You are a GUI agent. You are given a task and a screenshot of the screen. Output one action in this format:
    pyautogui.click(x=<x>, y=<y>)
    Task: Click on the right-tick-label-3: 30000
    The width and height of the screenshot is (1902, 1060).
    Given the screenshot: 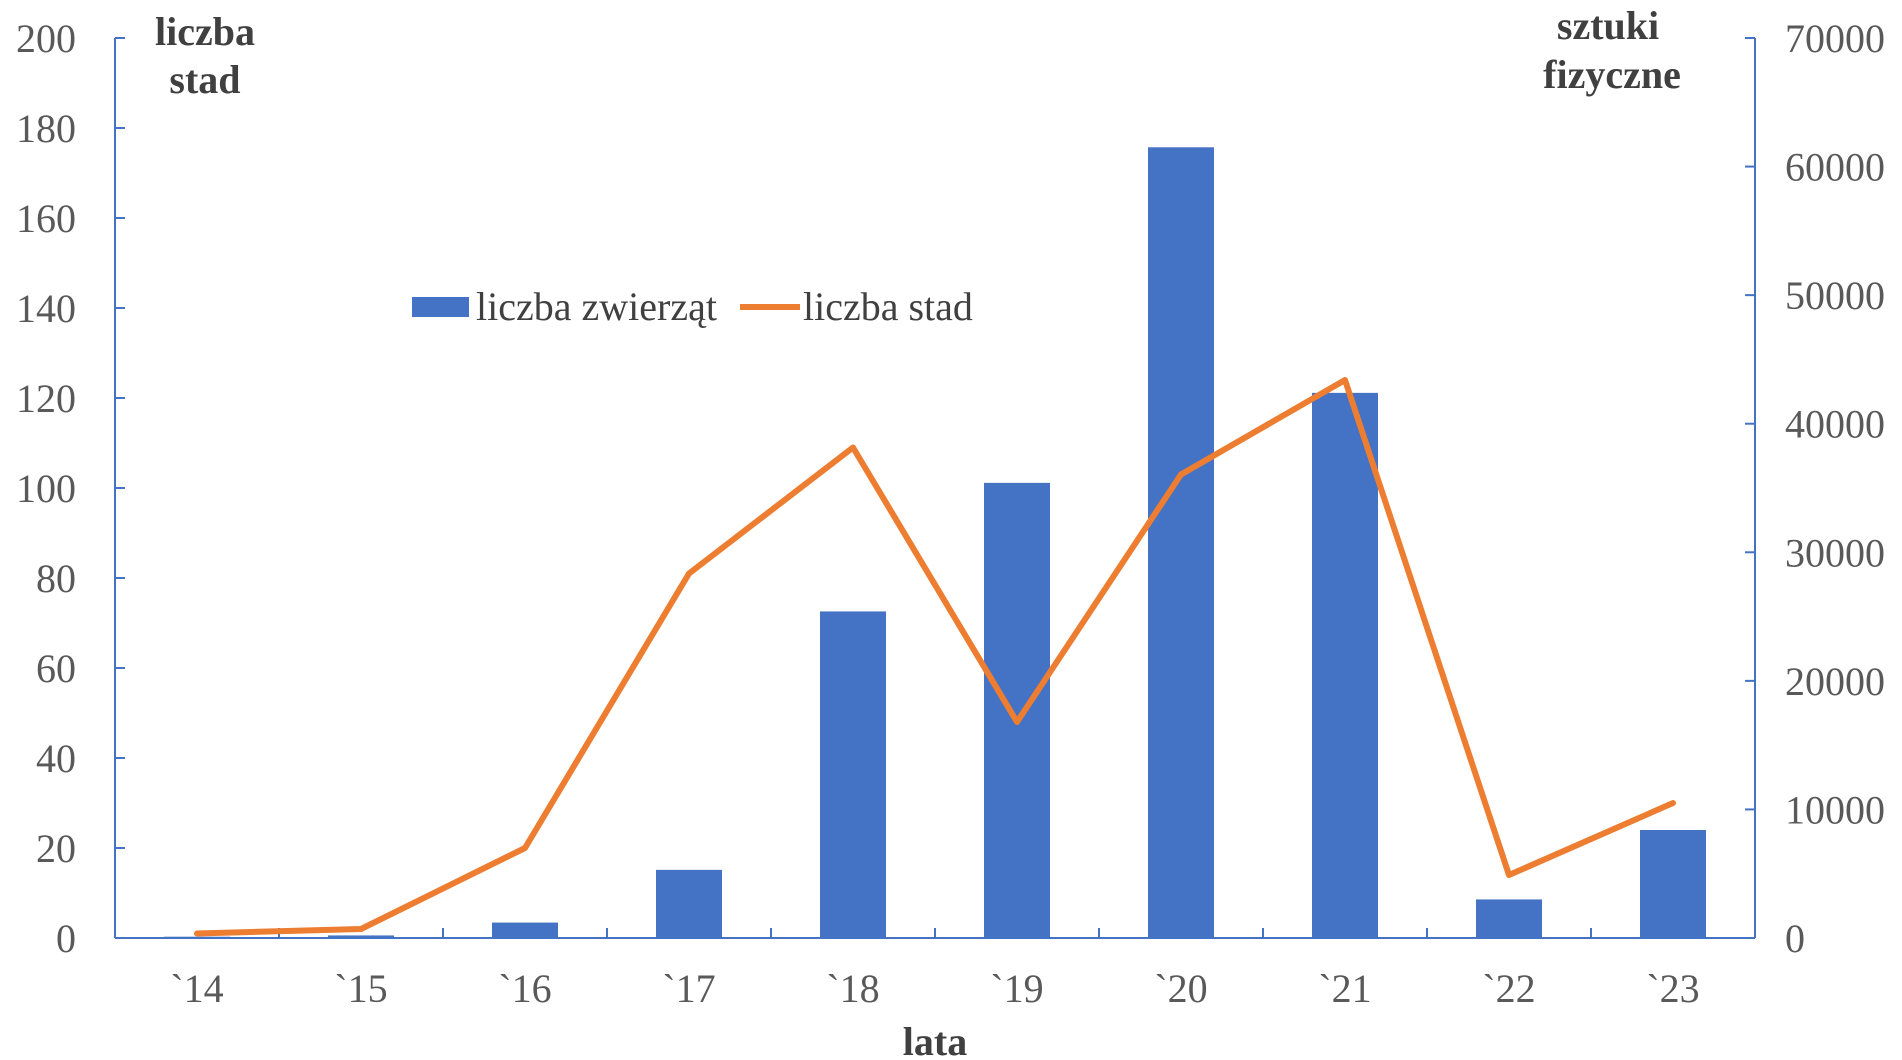 What is the action you would take?
    pyautogui.click(x=1835, y=552)
    